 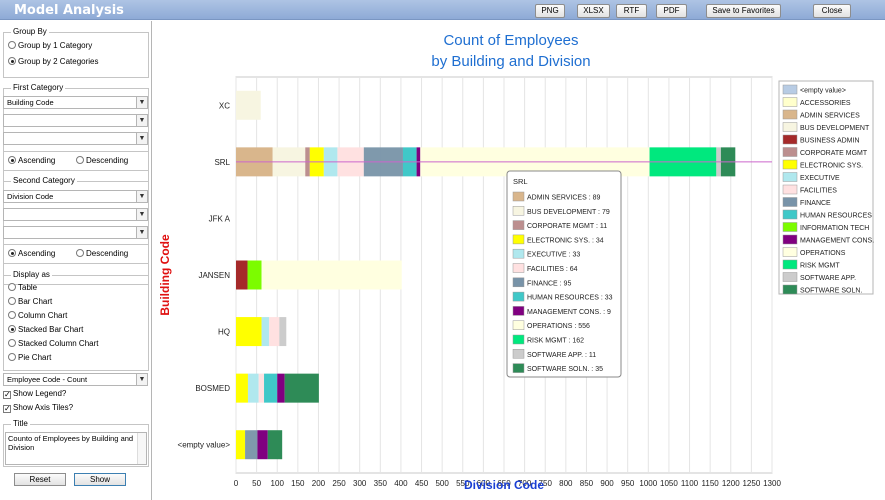 I want to click on tooltip-entry: EXECUTIVE : 33, so click(x=553, y=255).